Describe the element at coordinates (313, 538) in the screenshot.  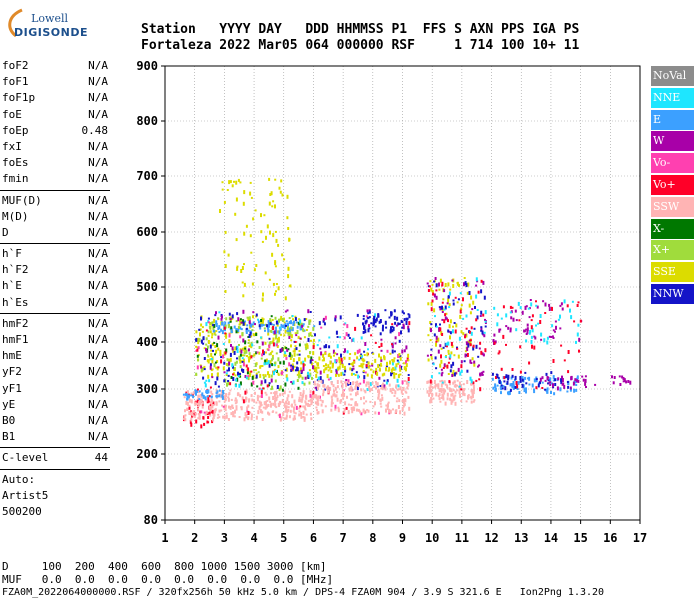
I see `x-tick-label: 6` at that location.